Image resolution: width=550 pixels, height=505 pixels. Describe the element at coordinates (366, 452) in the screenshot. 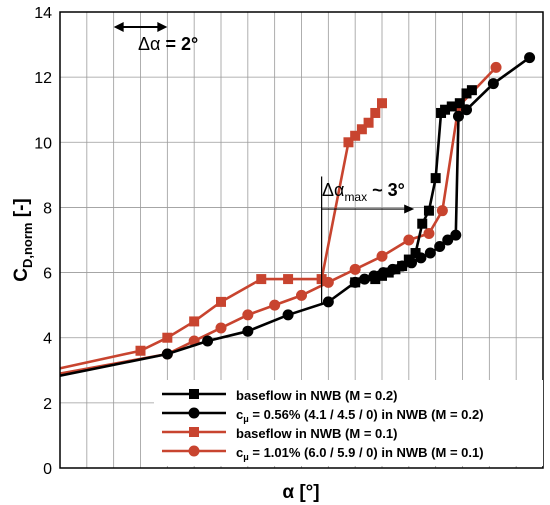

I see `legend-cmu-101-rest: = 1.01% (6.0 / 5.9 / 0) in NWB (M = 0.1)` at that location.